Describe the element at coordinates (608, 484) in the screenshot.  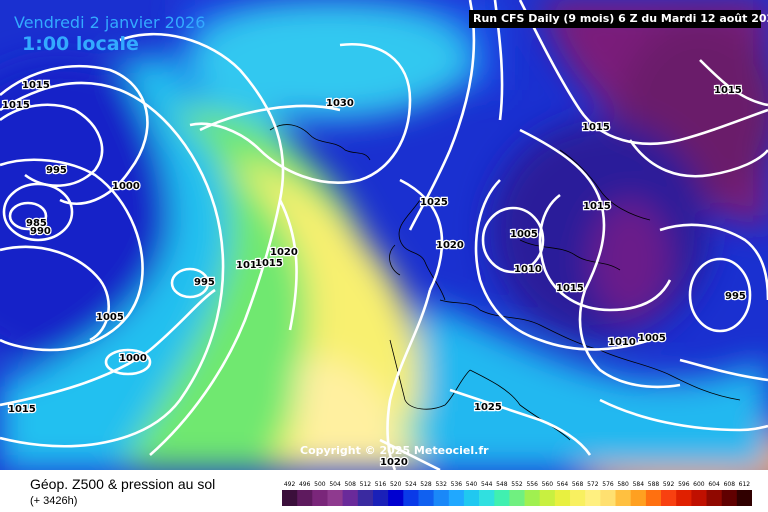
I see `colorbar-tick-label: 576` at that location.